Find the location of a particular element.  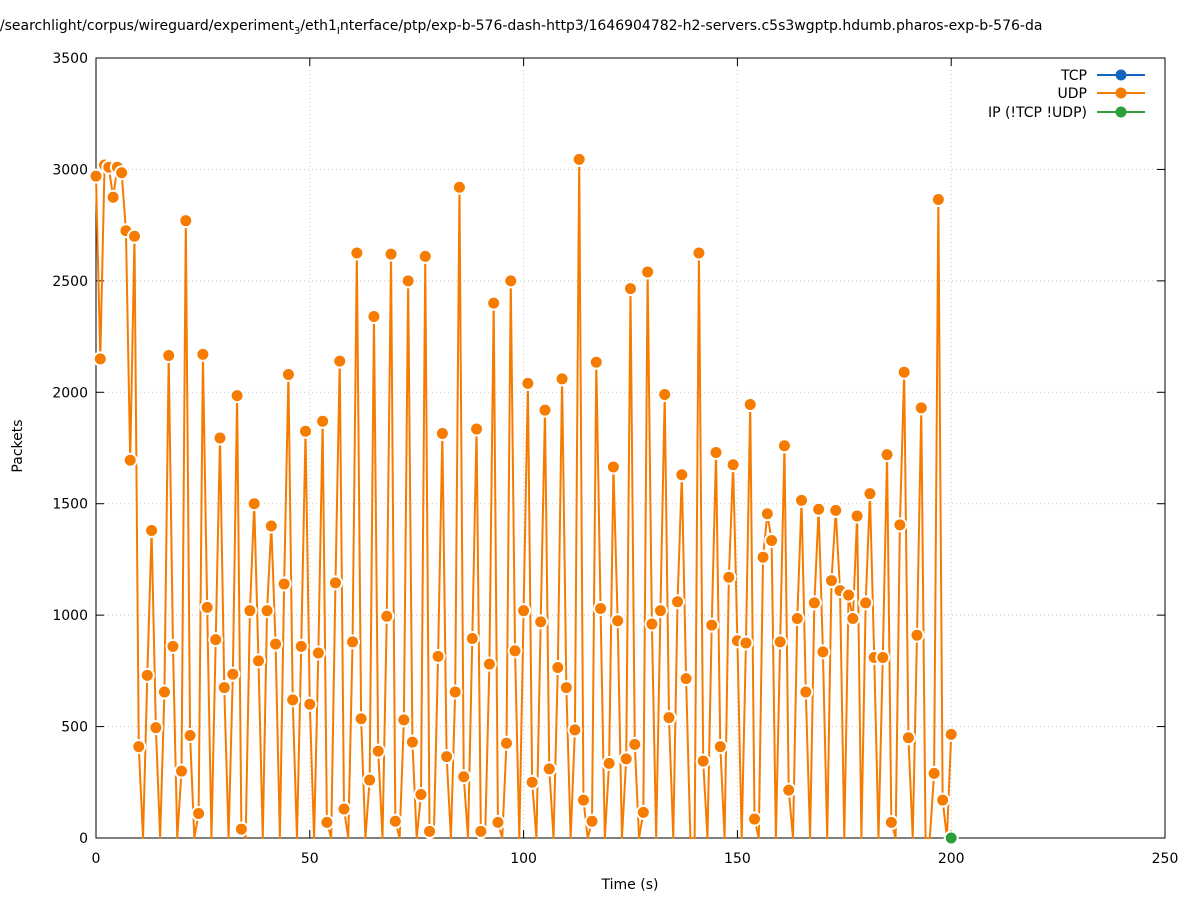

x-tick-label: 200 is located at coordinates (951, 859).